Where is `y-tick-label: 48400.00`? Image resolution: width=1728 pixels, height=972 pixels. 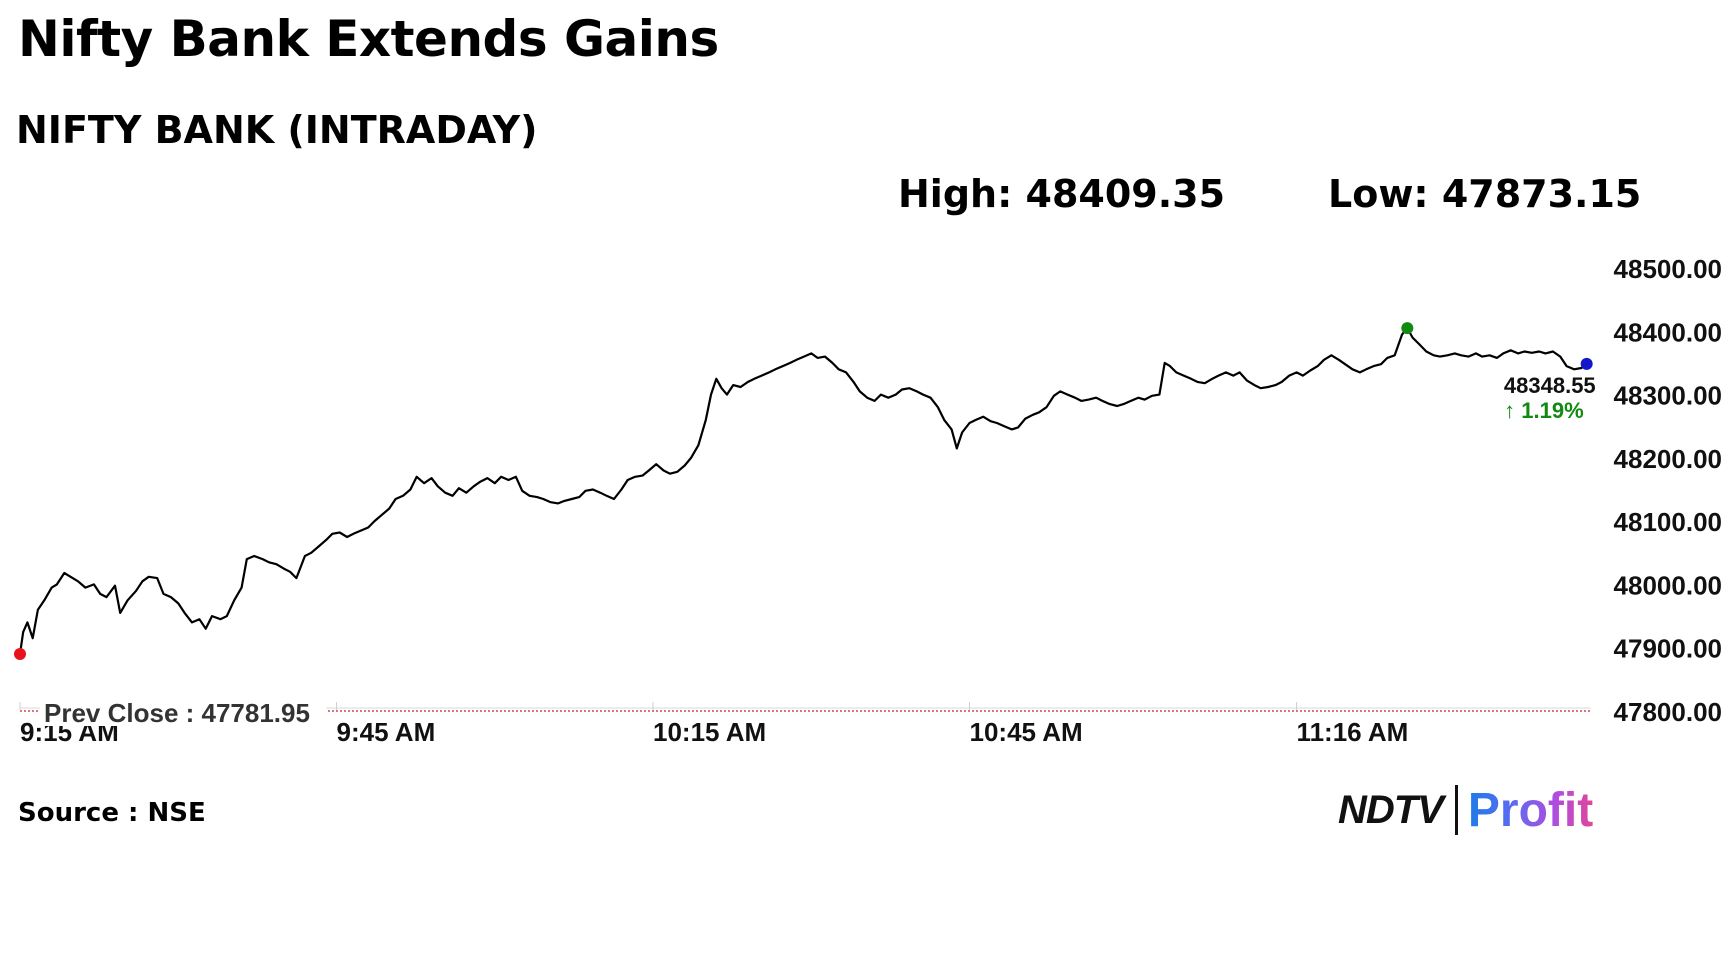
y-tick-label: 48400.00 is located at coordinates (1668, 332).